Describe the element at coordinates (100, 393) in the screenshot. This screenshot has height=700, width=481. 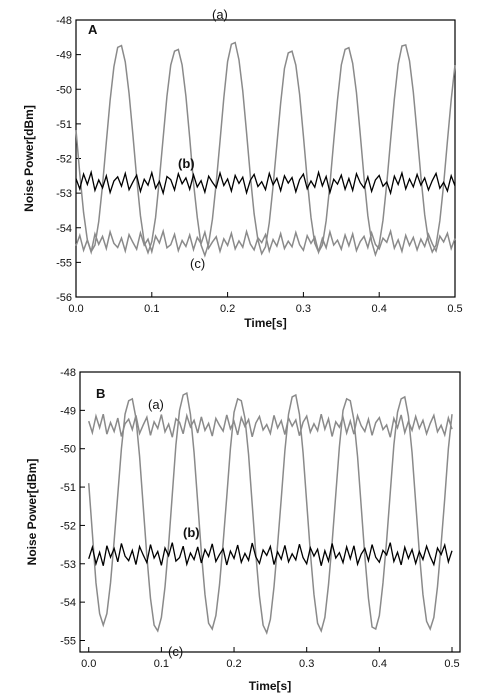
I see `panel-label: B` at that location.